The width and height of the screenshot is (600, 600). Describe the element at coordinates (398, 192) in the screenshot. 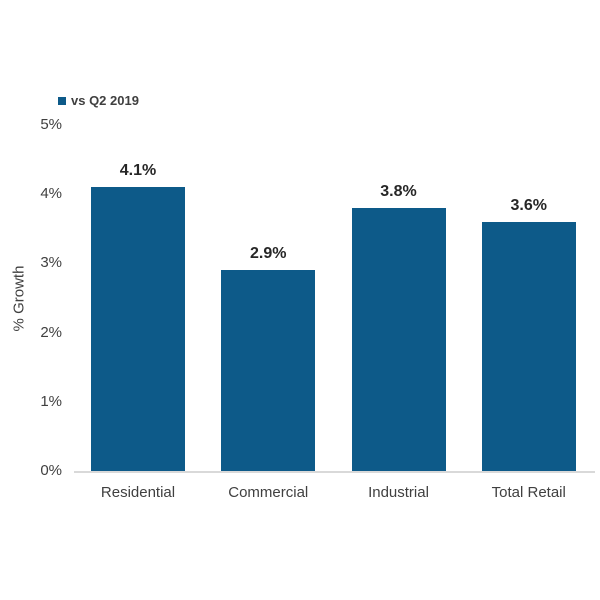

I see `data-label: 3.8%` at that location.